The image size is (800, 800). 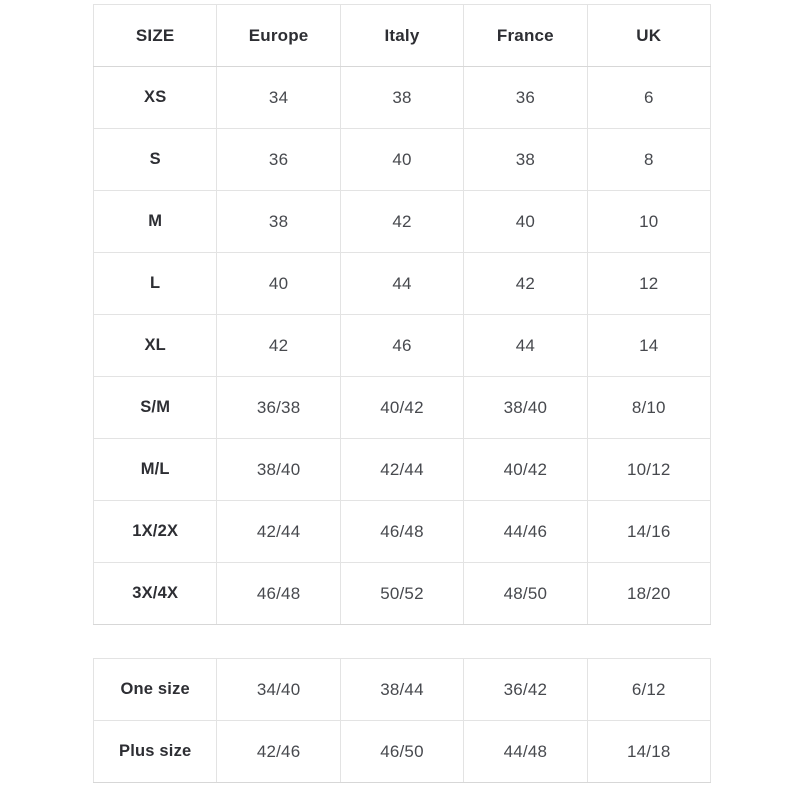 What do you see at coordinates (155, 283) in the screenshot?
I see `size-label-cell: L` at bounding box center [155, 283].